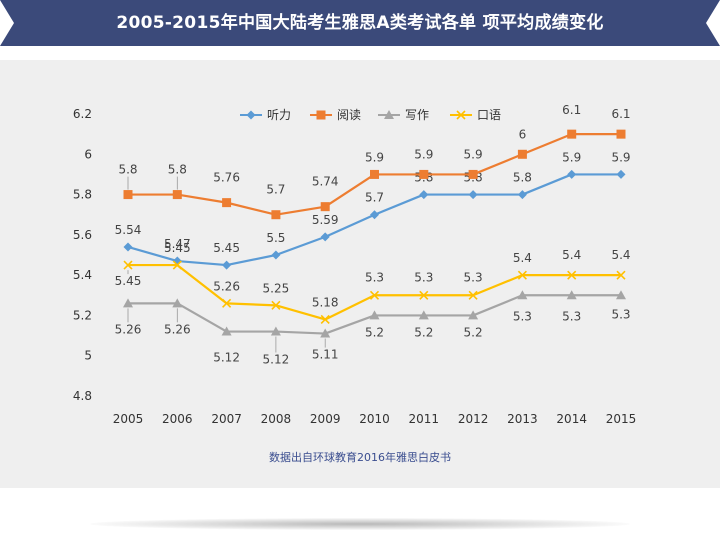  Describe the element at coordinates (571, 419) in the screenshot. I see `x-tick-label: 2014` at that location.